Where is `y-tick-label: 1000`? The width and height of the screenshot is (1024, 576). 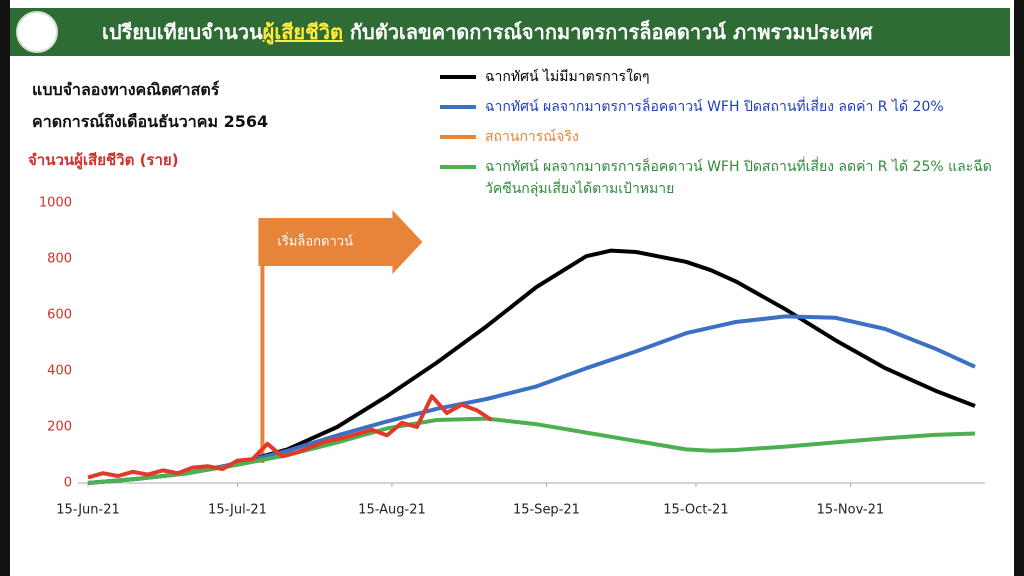
y-tick-label: 1000 is located at coordinates (55, 203).